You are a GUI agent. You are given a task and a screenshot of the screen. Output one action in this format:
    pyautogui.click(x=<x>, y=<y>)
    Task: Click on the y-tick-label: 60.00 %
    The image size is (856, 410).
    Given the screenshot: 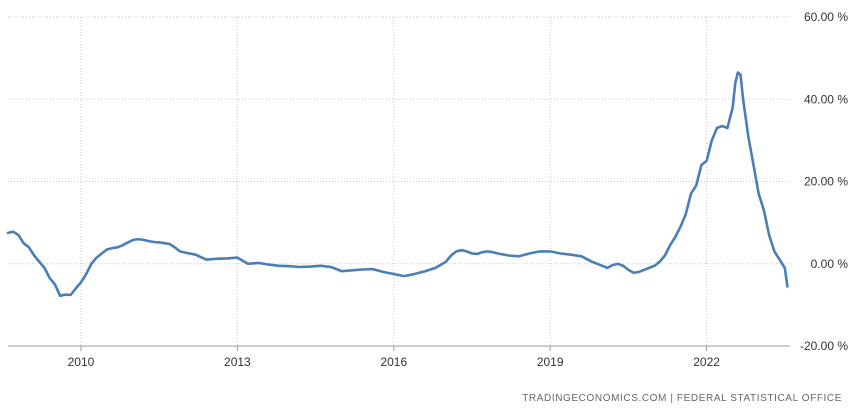 What is the action you would take?
    pyautogui.click(x=826, y=17)
    